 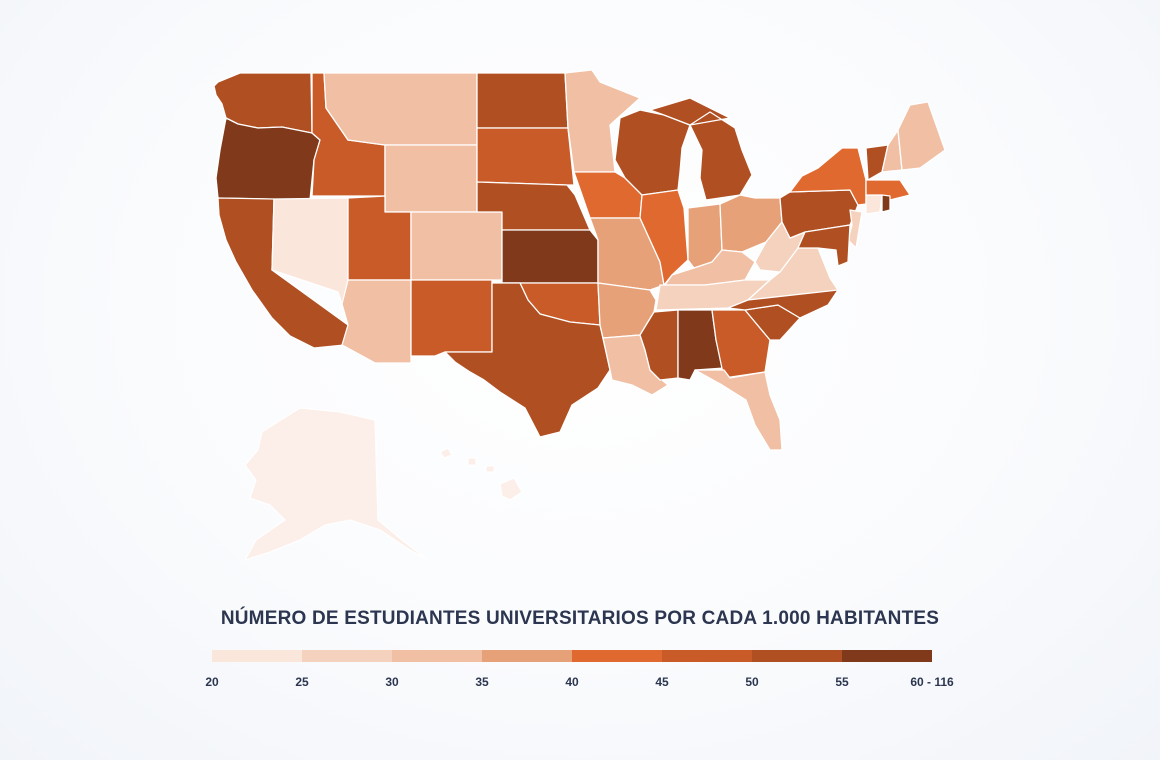 What do you see at coordinates (874, 204) in the screenshot?
I see `state-ct` at bounding box center [874, 204].